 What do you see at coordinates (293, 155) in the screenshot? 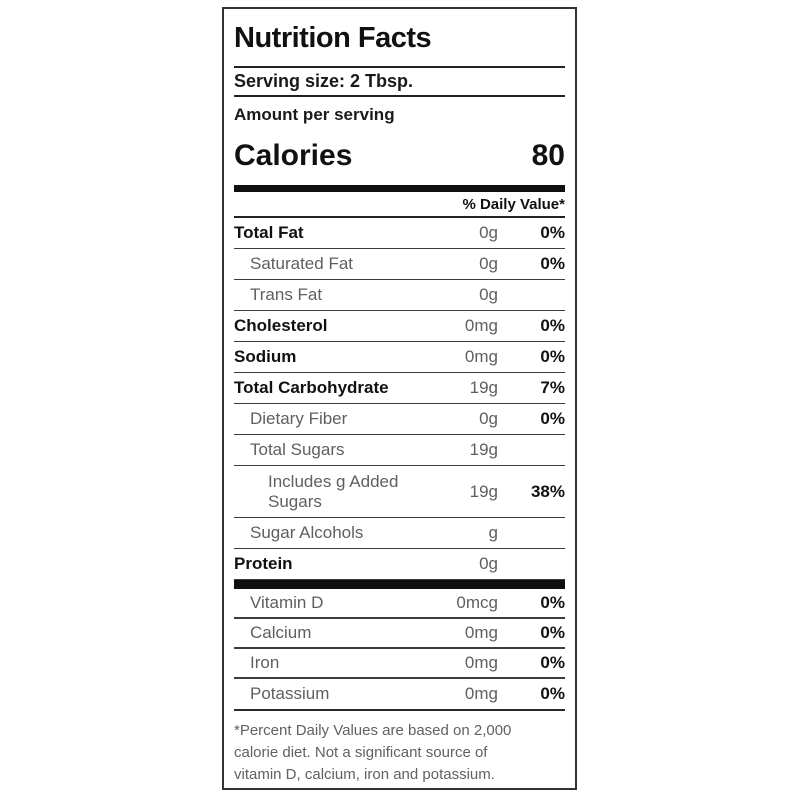
I see `calories-label: Calories` at bounding box center [293, 155].